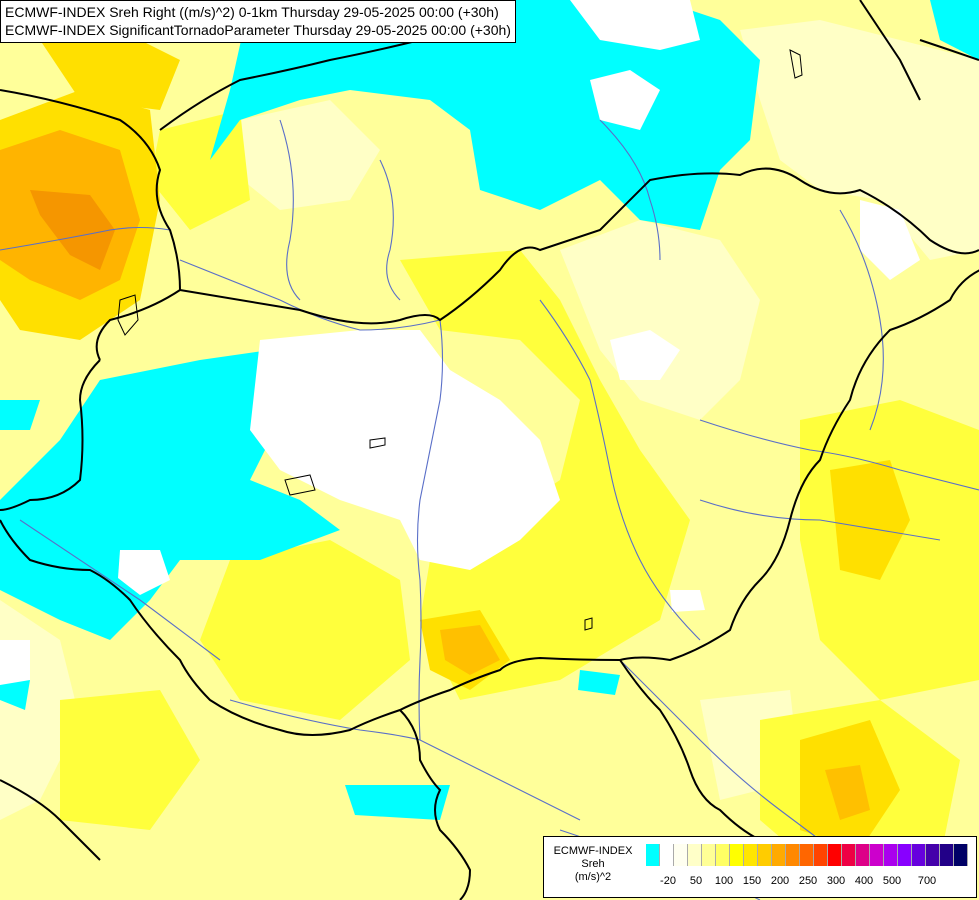 The width and height of the screenshot is (979, 900). Describe the element at coordinates (593, 877) in the screenshot. I see `legend-unit: (m/s)^2` at that location.